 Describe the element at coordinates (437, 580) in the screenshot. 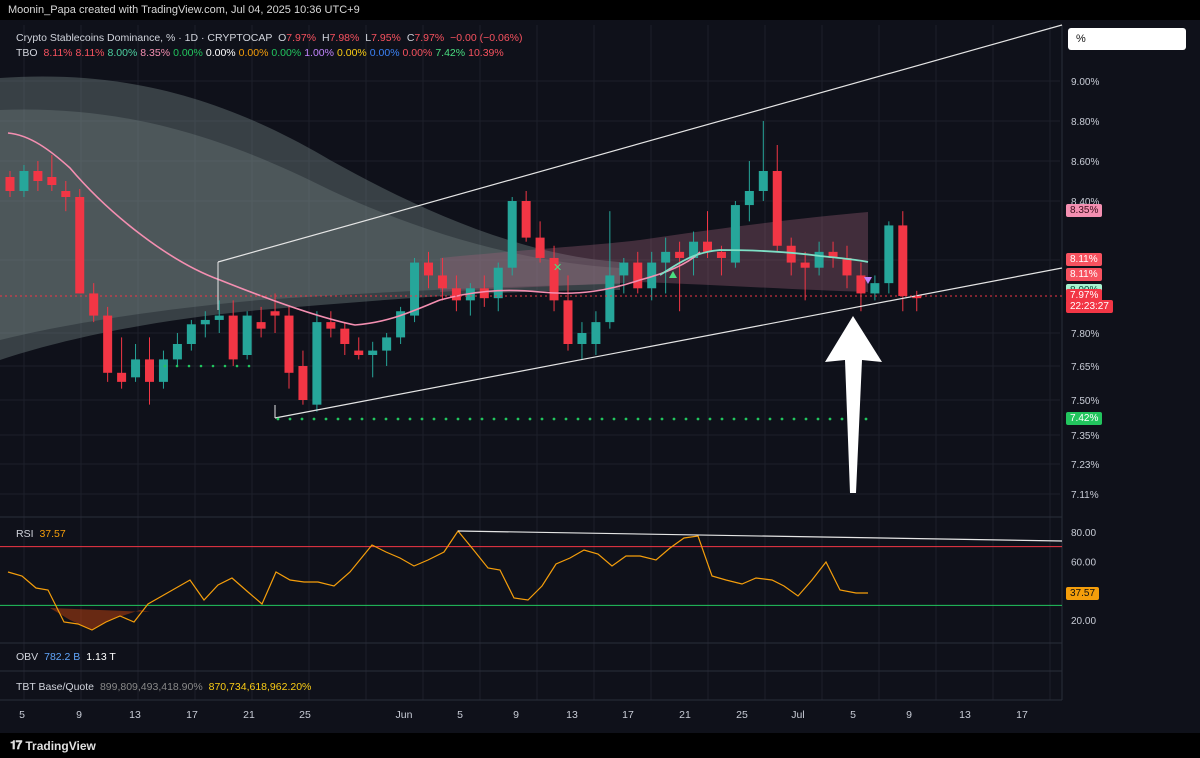

I see `rsi-line` at that location.